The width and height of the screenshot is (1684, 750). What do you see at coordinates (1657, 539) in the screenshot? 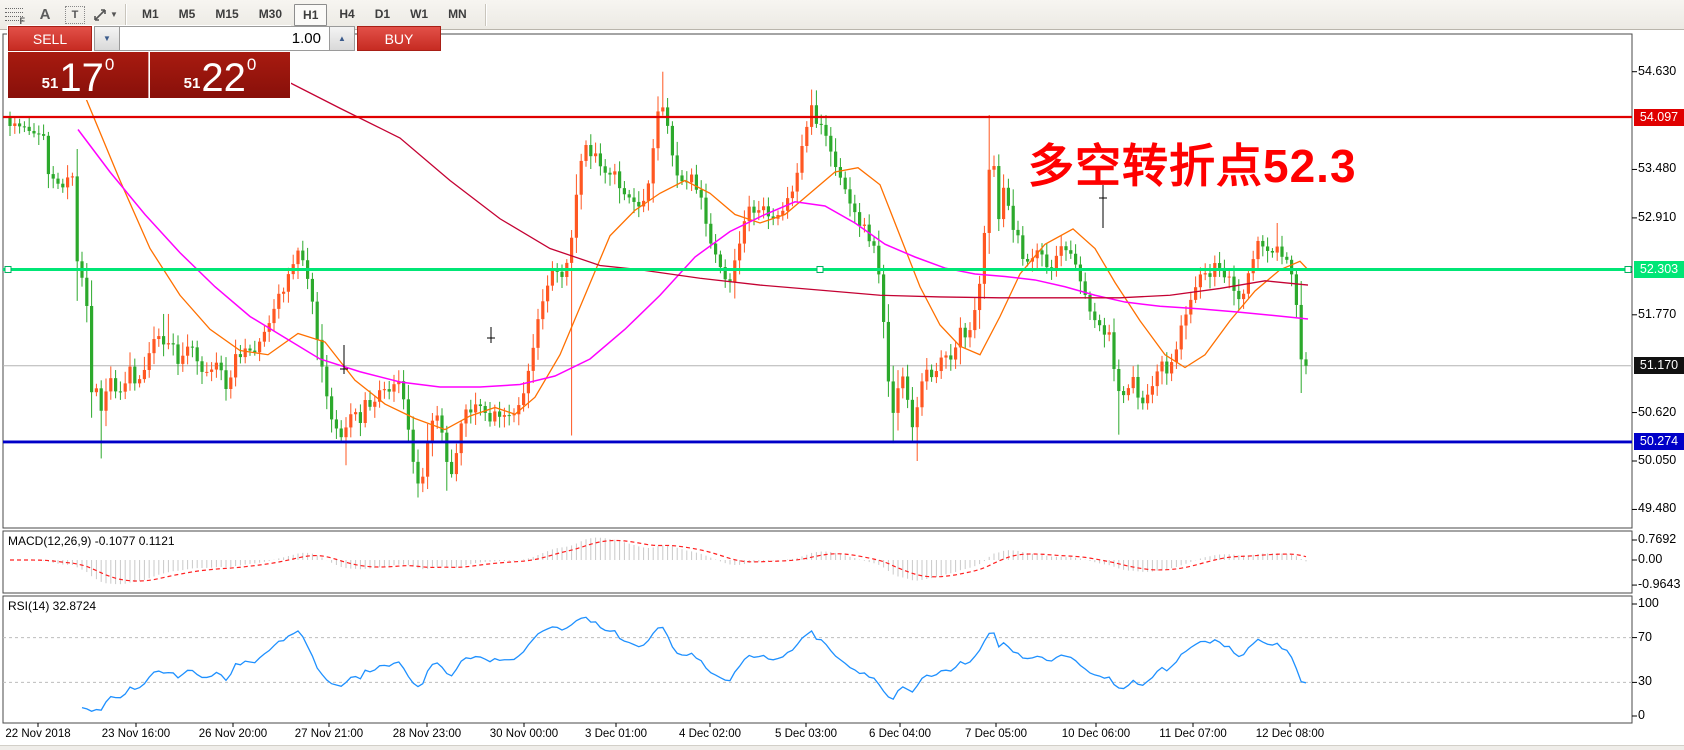
I see `macd-axis-label: 0.7692` at bounding box center [1657, 539].